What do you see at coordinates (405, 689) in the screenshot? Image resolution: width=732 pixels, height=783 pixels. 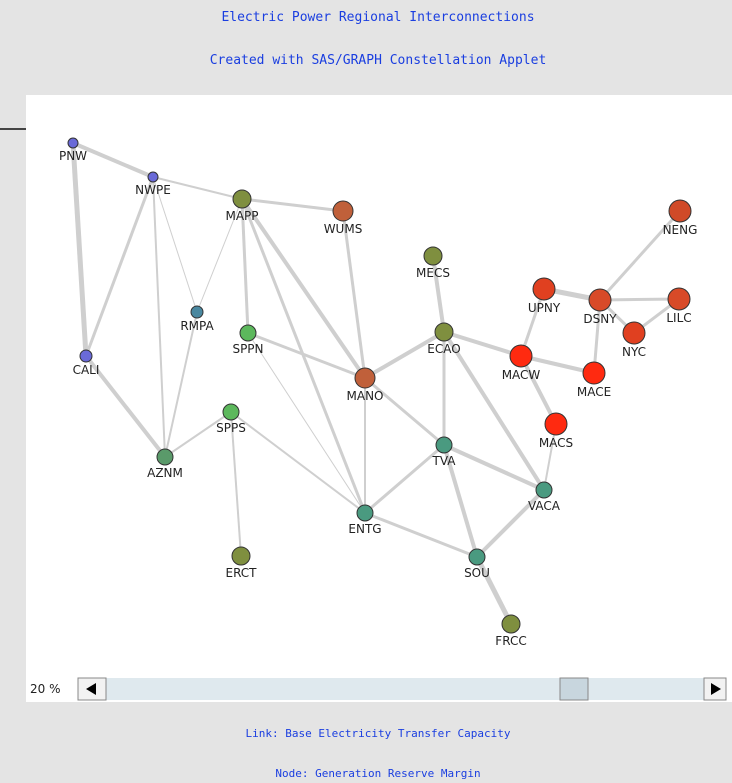 I see `scroll-track` at bounding box center [405, 689].